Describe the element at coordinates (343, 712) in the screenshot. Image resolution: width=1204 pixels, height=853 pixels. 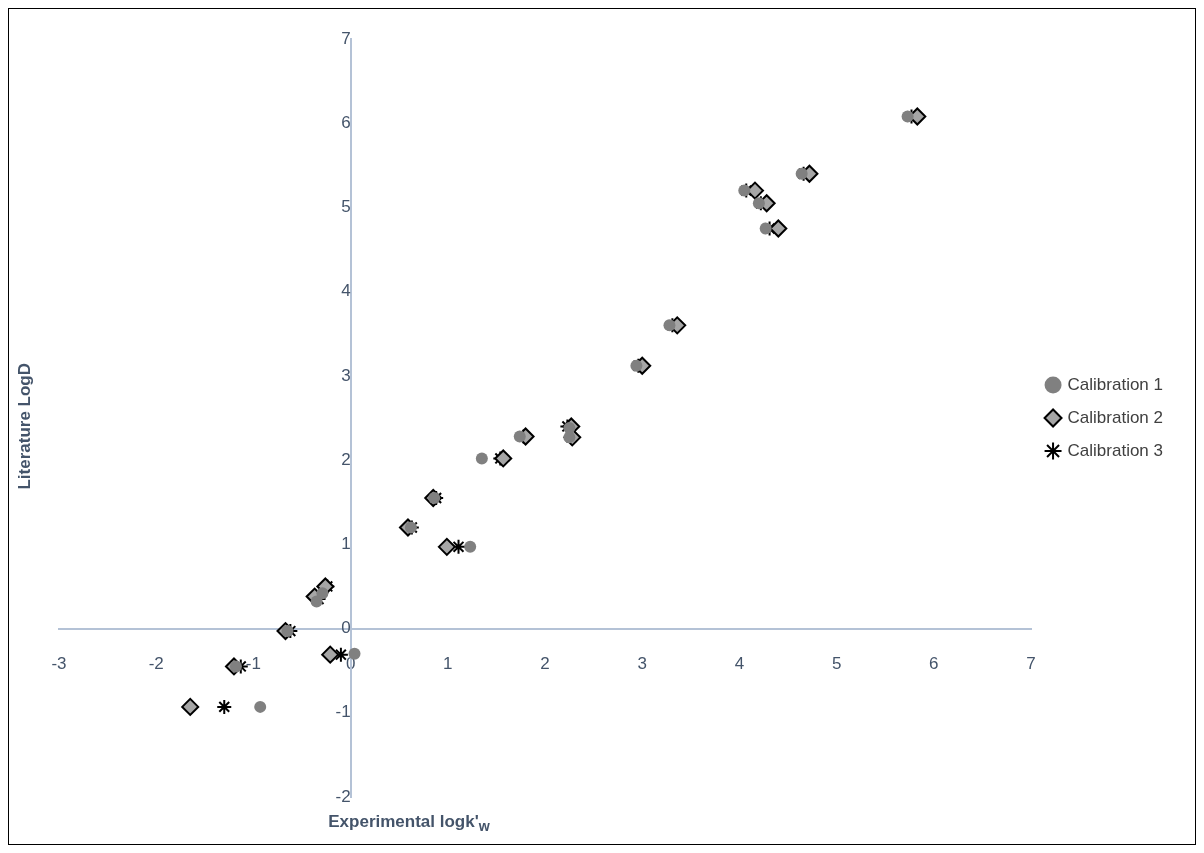
I see `y-tick-label: -1` at that location.